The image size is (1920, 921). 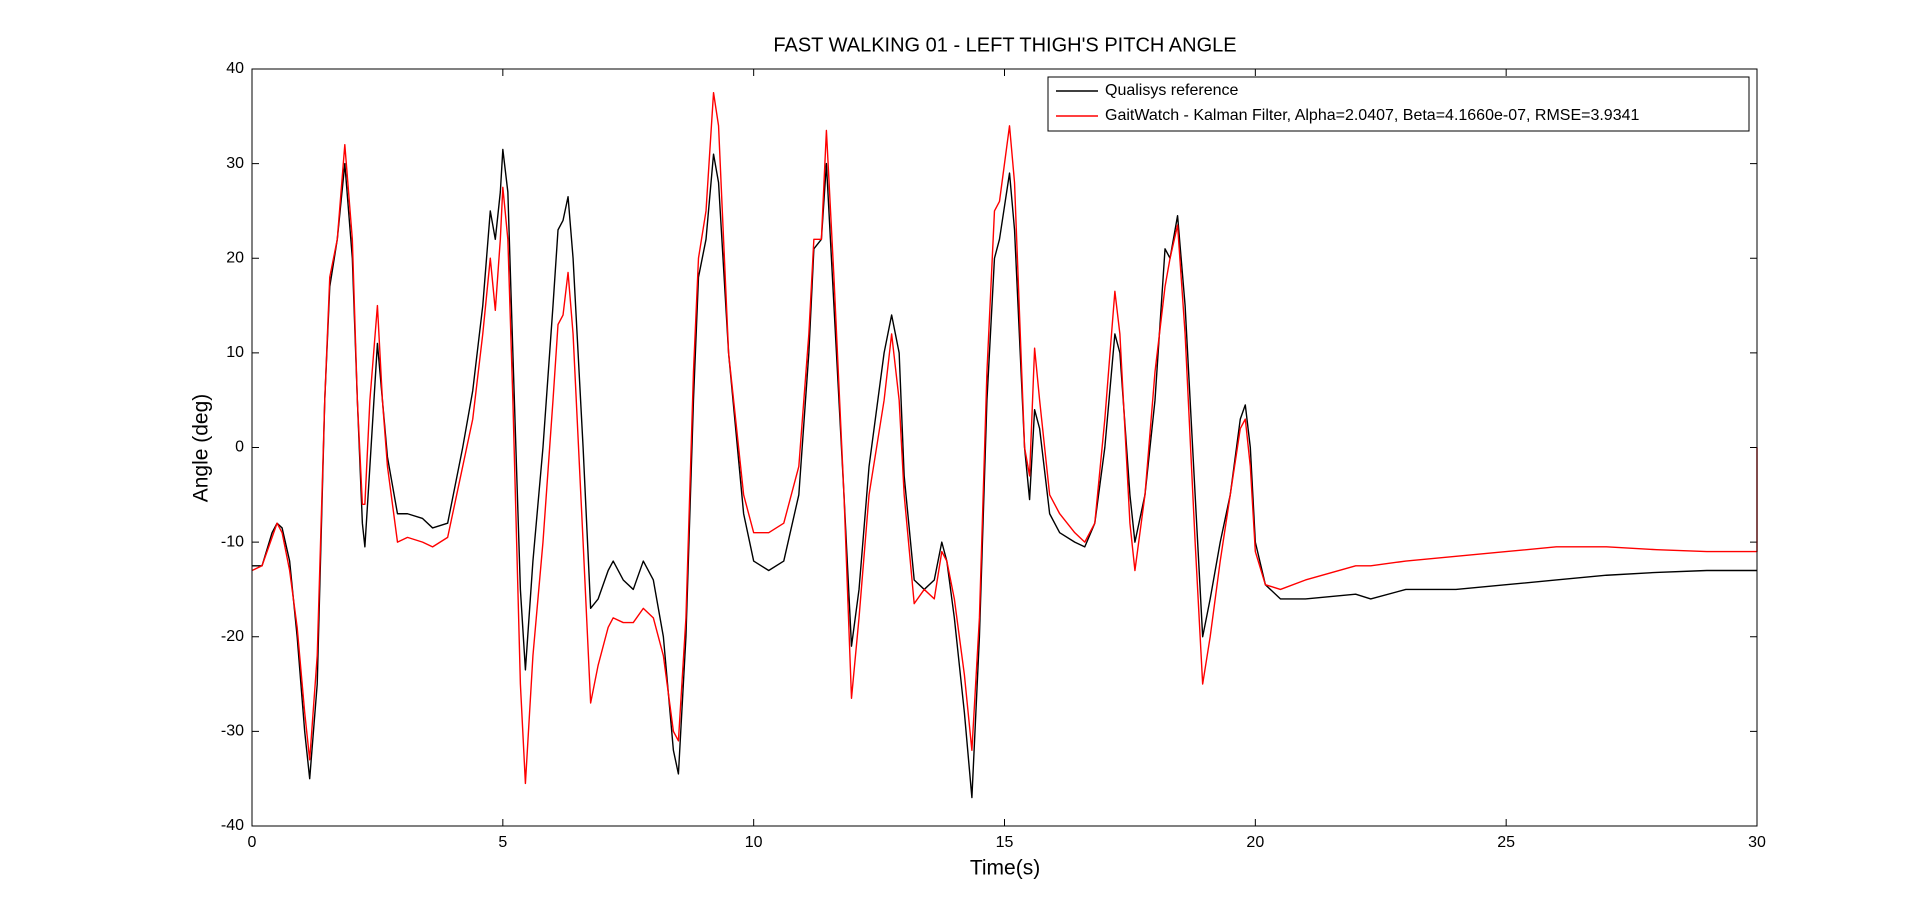 What do you see at coordinates (201, 448) in the screenshot?
I see `y-axis-label: Angle (deg)` at bounding box center [201, 448].